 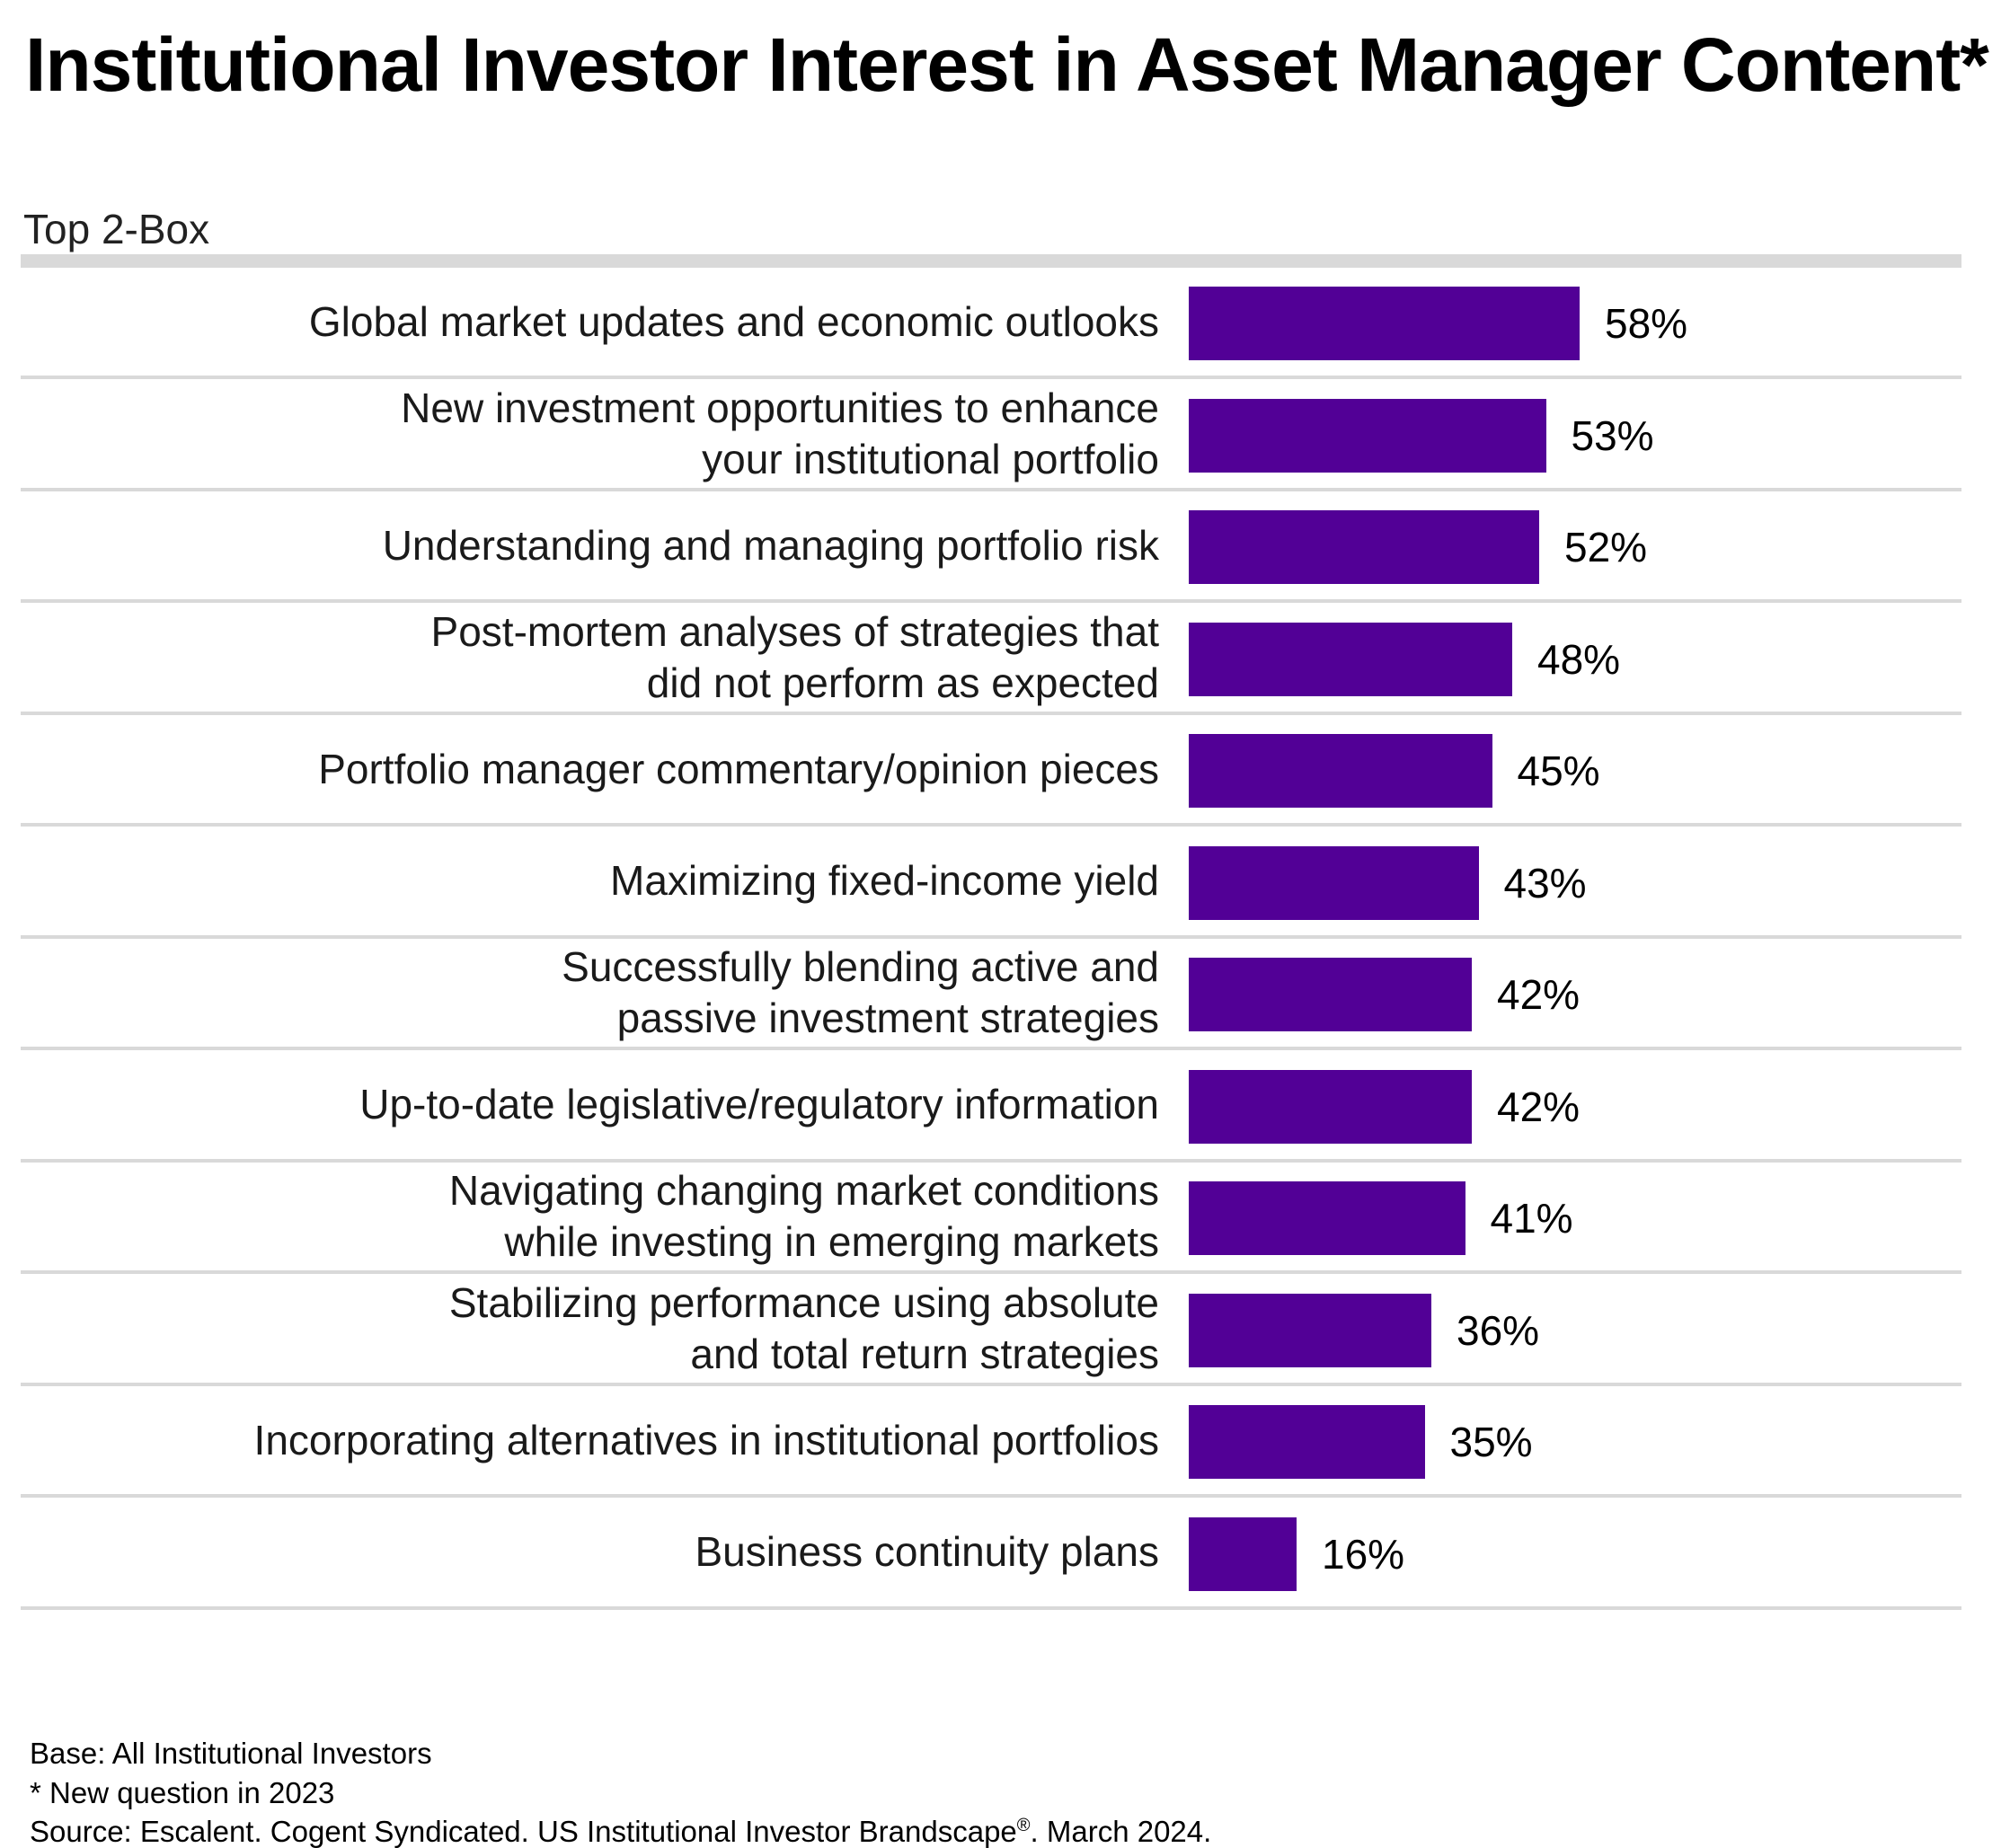 What do you see at coordinates (930, 459) in the screenshot?
I see `category-label-line: your institutional portfolio` at bounding box center [930, 459].